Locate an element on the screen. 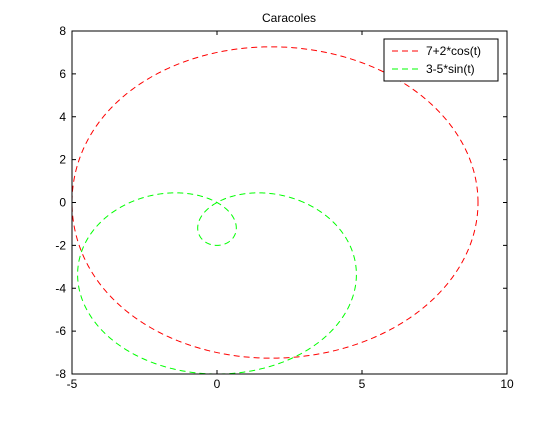  y-tick-label: 2 is located at coordinates (62, 160).